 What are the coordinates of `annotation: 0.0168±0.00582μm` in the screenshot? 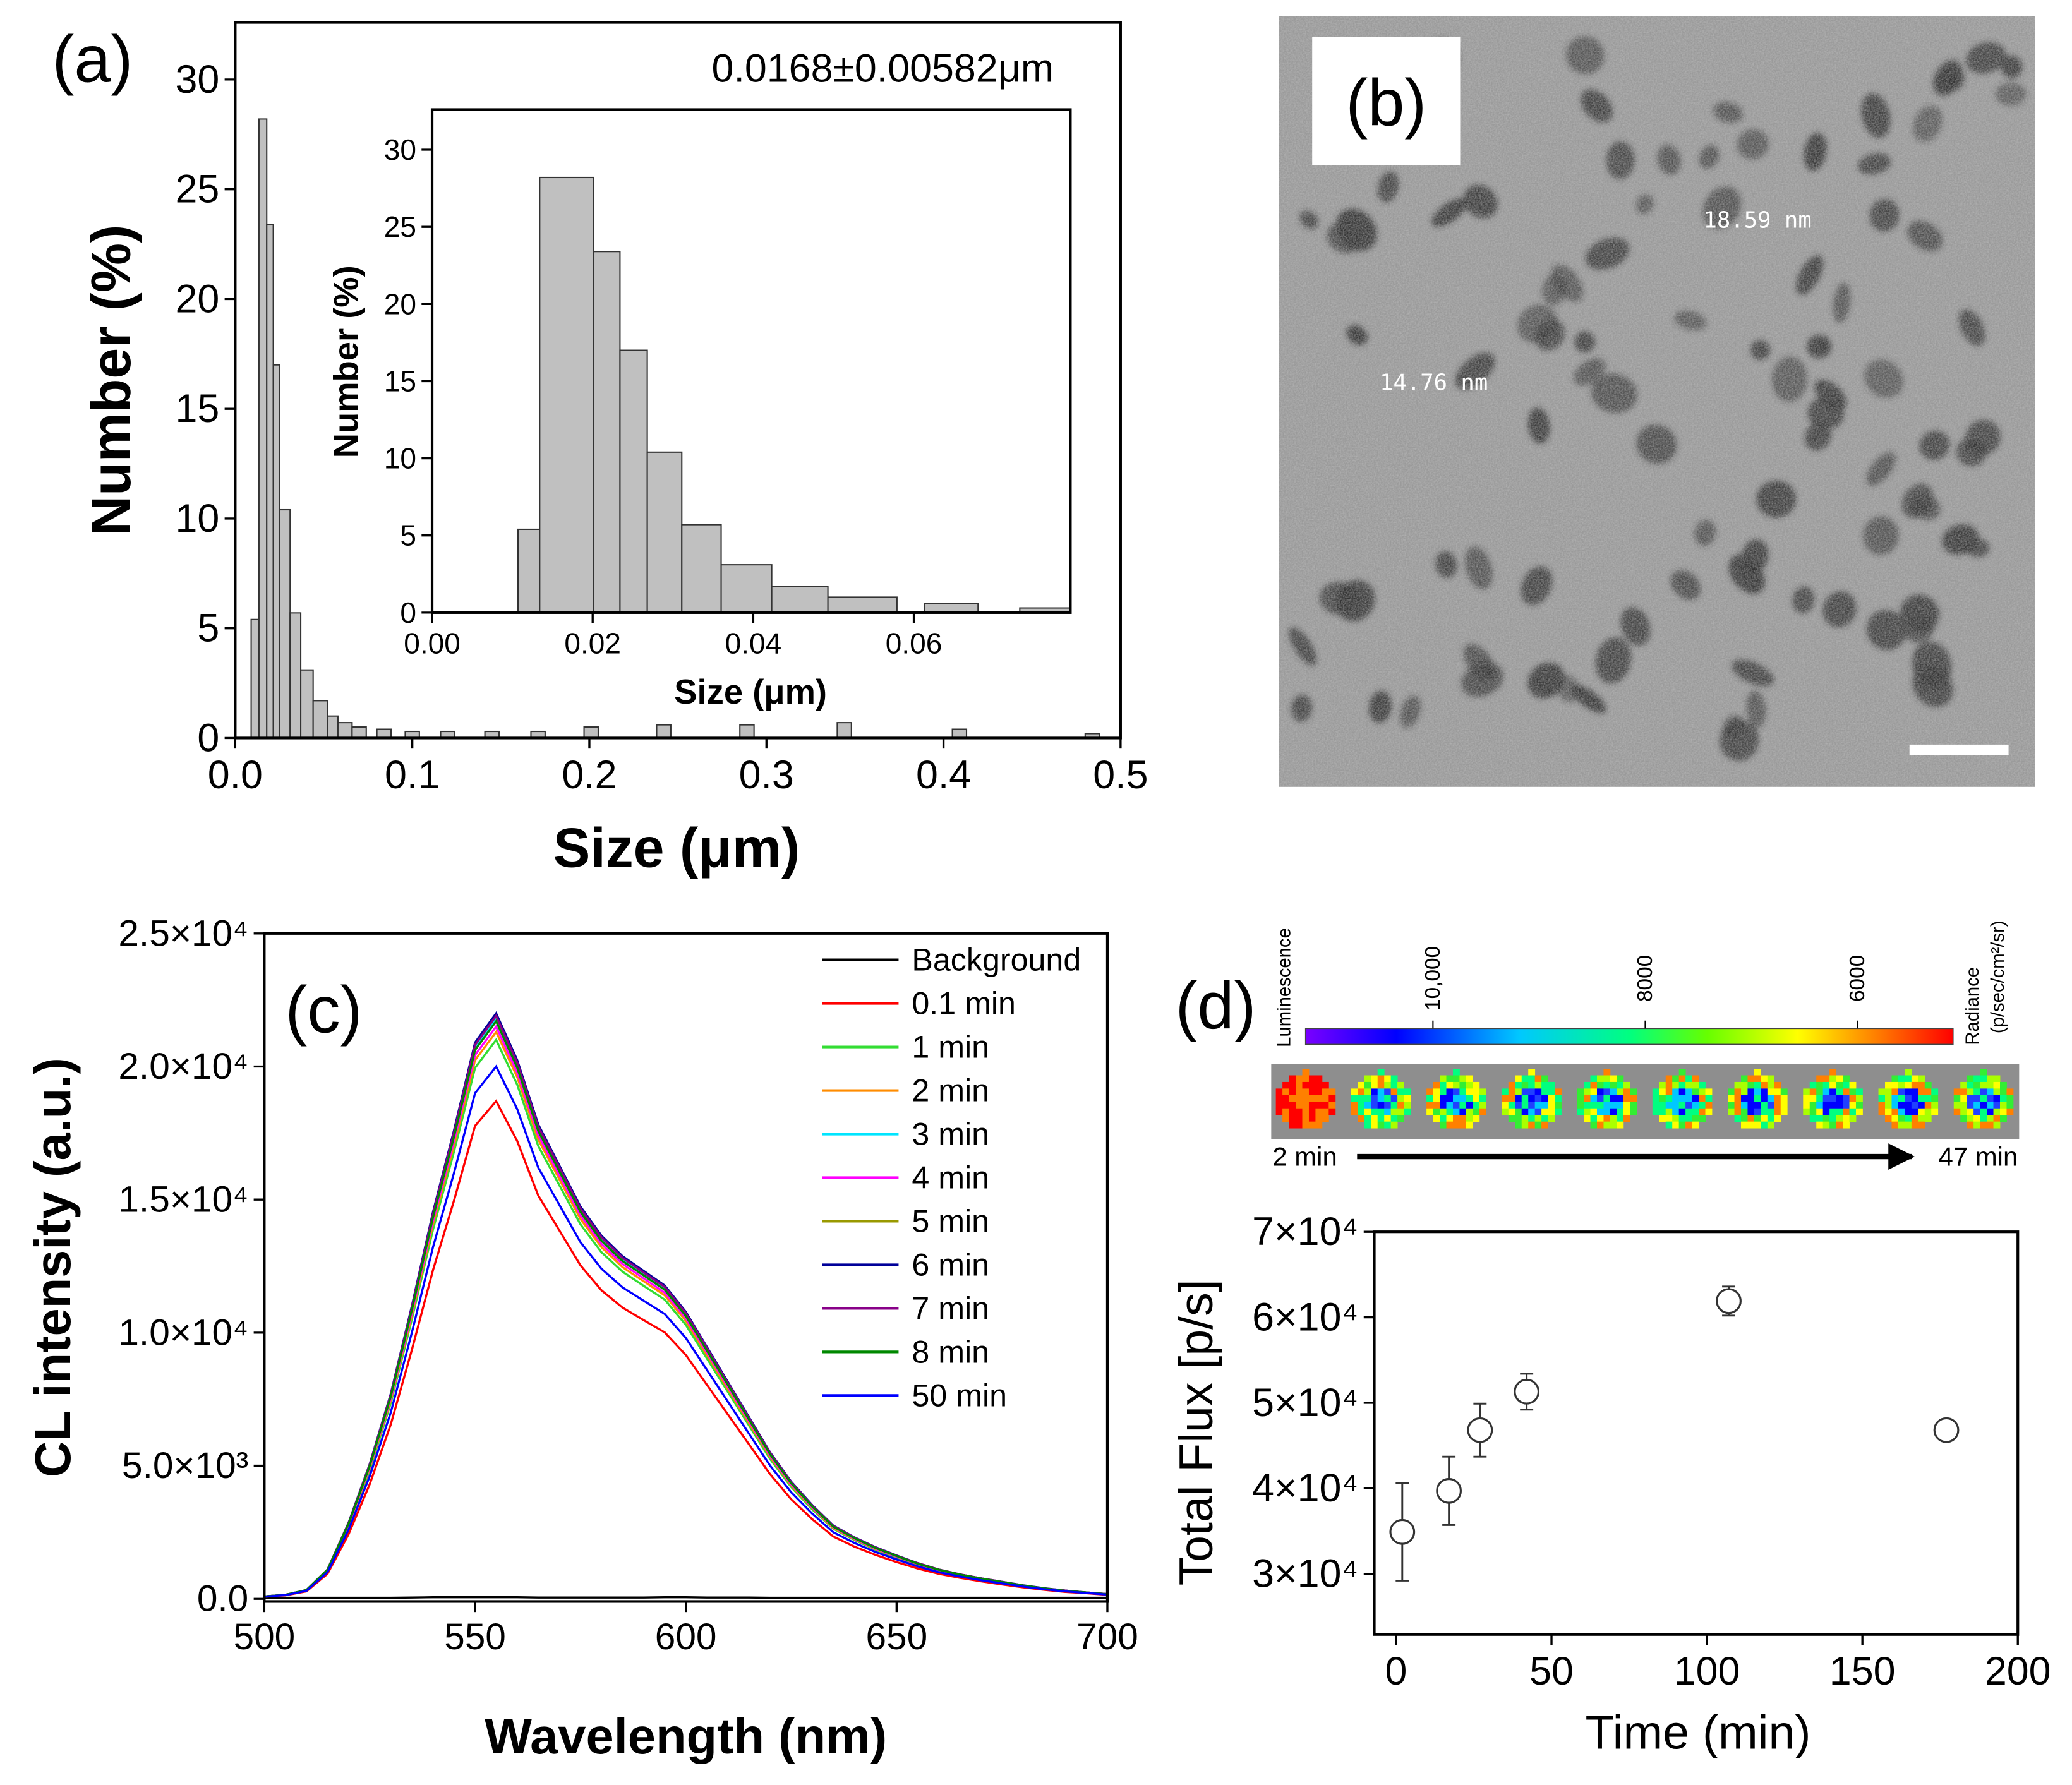 It's located at (883, 69).